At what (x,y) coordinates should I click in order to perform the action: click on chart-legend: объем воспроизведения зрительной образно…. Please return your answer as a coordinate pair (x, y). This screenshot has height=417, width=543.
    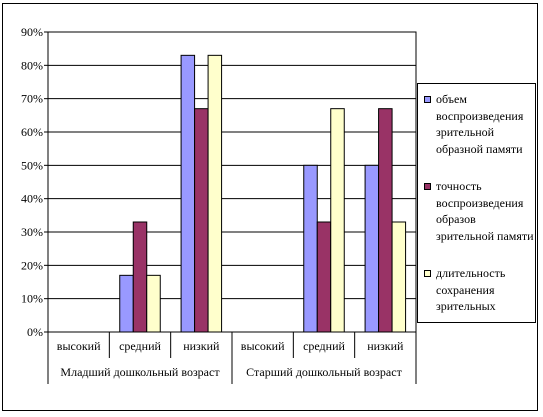
    Looking at the image, I should click on (476, 203).